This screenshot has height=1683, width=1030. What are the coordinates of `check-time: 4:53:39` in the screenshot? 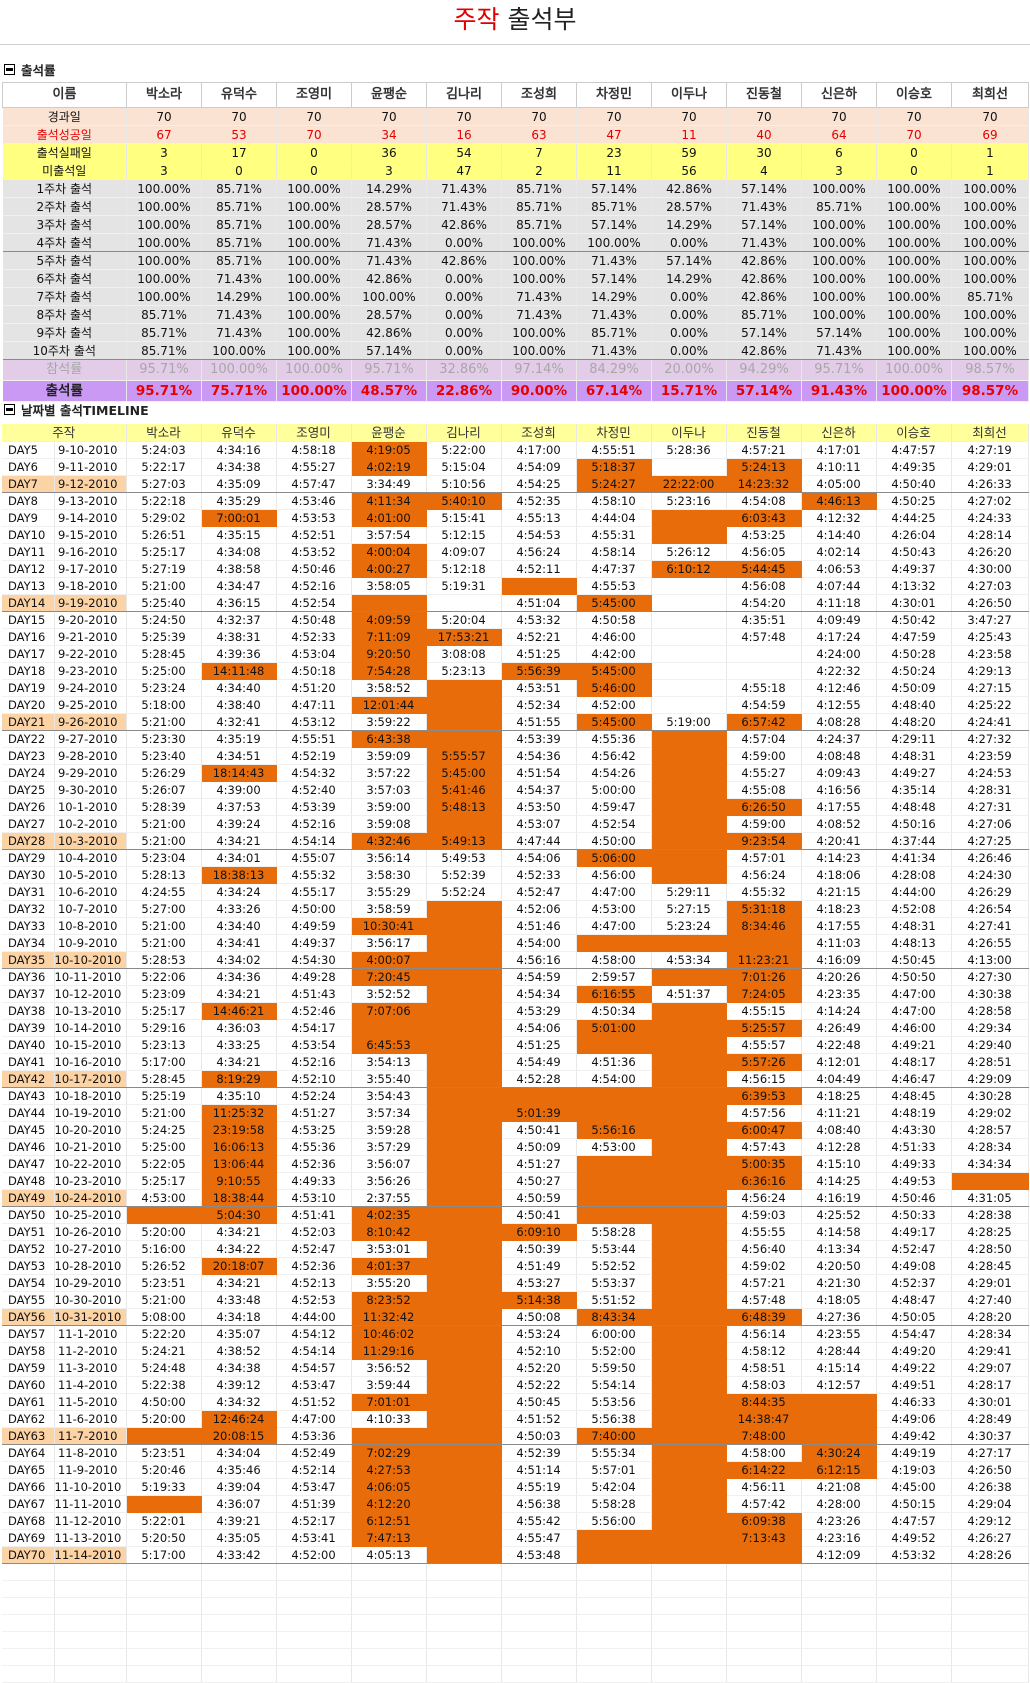 It's located at (314, 807).